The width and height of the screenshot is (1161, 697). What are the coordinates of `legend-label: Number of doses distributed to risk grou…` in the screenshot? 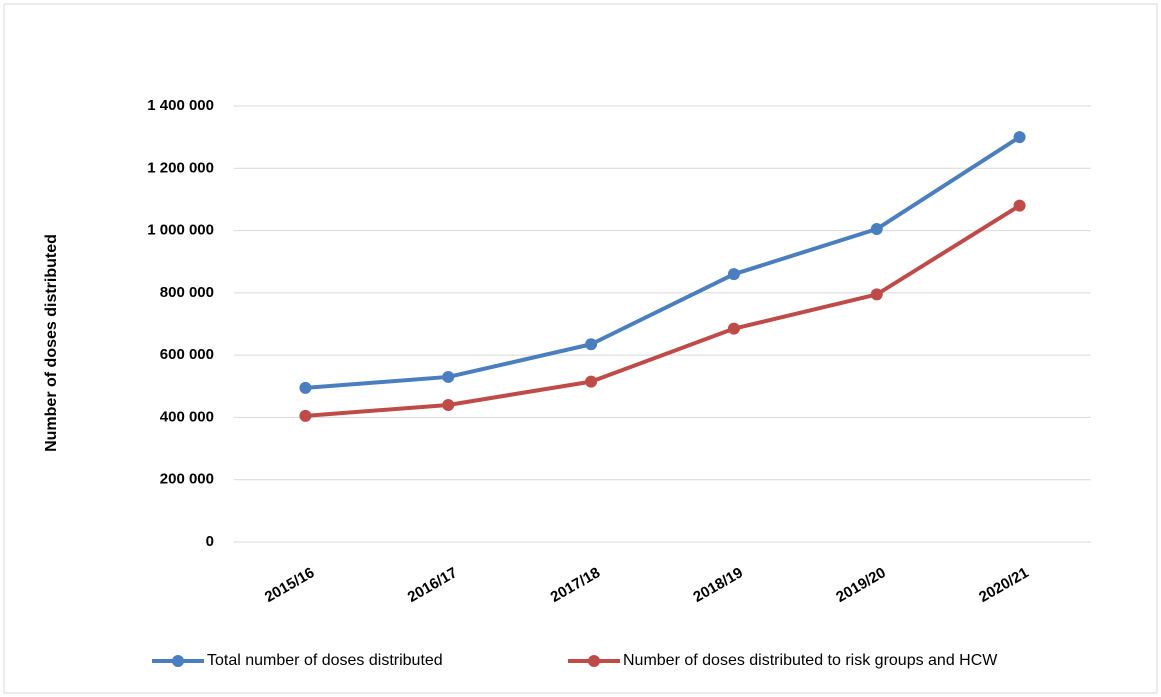 It's located at (810, 660).